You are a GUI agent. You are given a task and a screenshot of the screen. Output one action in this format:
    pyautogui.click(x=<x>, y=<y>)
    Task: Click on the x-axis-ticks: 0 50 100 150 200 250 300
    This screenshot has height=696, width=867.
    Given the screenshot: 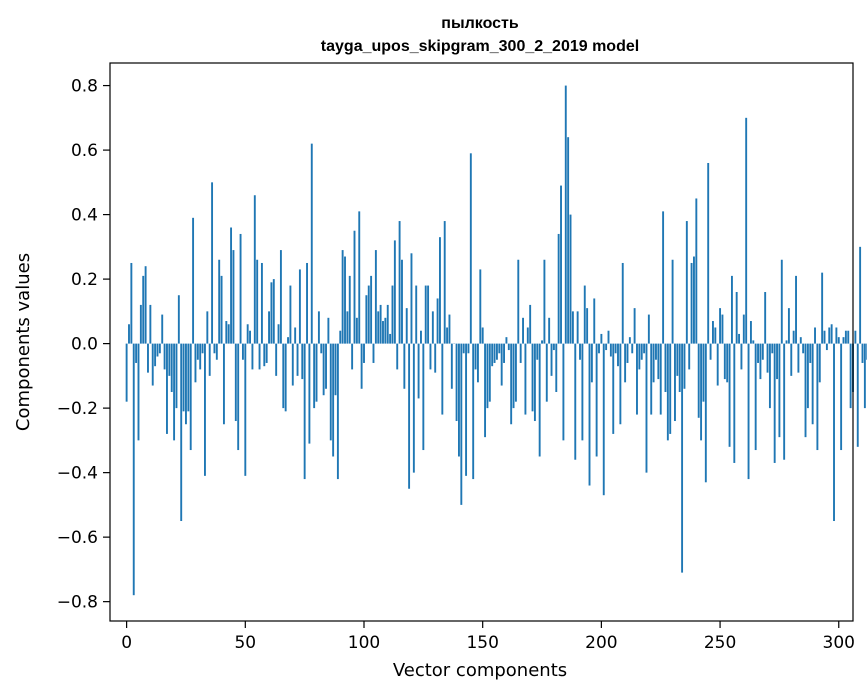 What is the action you would take?
    pyautogui.click(x=488, y=637)
    